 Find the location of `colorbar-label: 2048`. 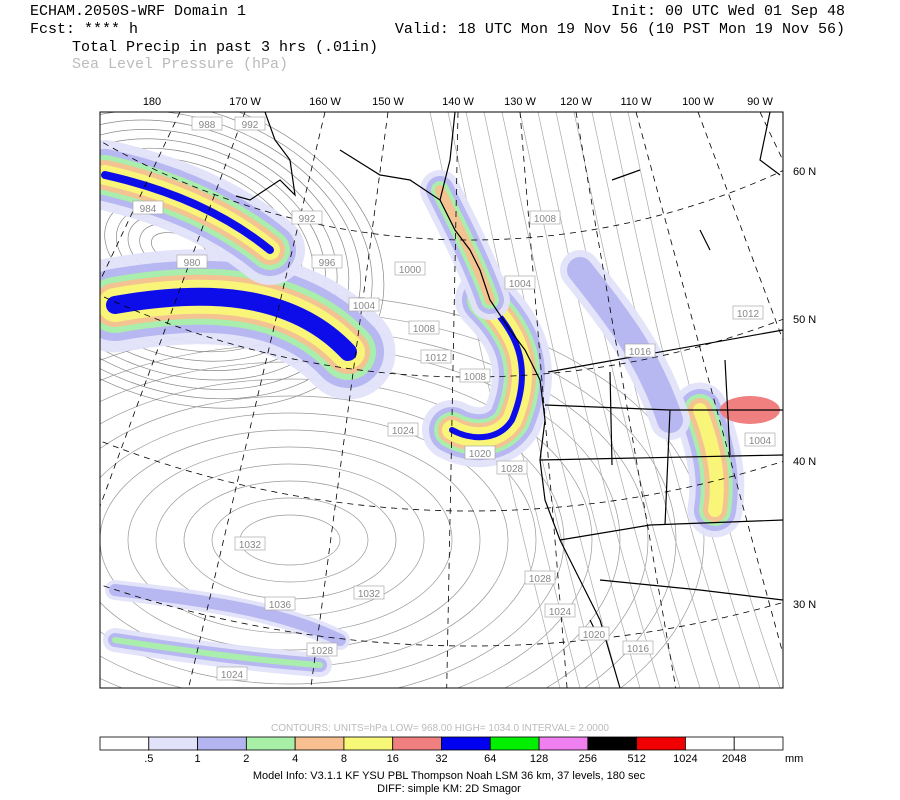

colorbar-label: 2048 is located at coordinates (734, 759).